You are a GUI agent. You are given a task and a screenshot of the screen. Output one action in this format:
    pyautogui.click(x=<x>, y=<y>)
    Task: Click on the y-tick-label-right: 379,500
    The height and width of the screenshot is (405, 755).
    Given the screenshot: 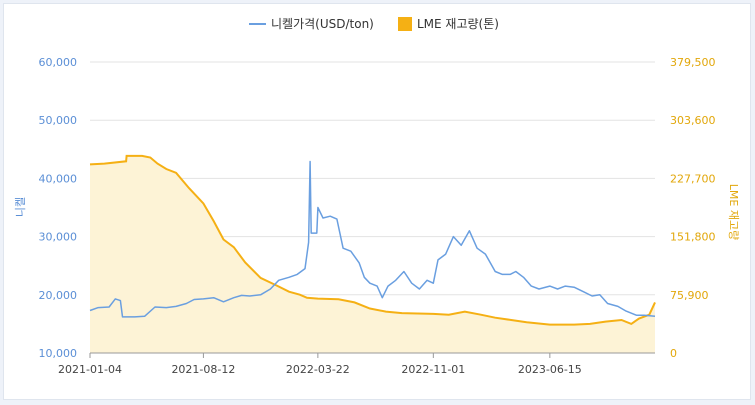 What is the action you would take?
    pyautogui.click(x=693, y=62)
    